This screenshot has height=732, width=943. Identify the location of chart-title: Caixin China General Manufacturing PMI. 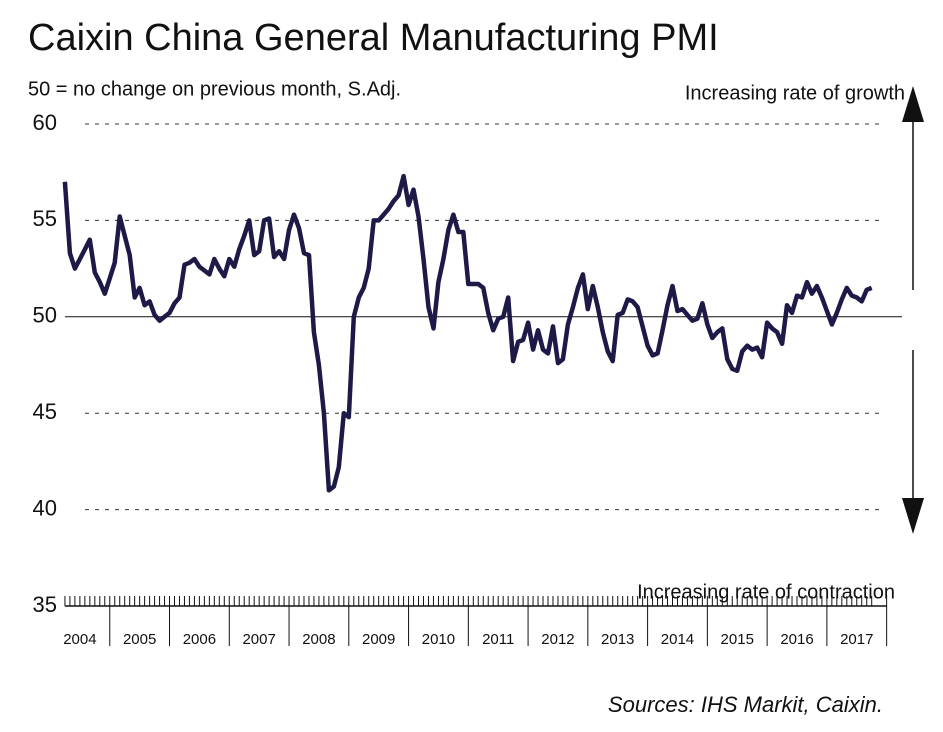
(373, 38).